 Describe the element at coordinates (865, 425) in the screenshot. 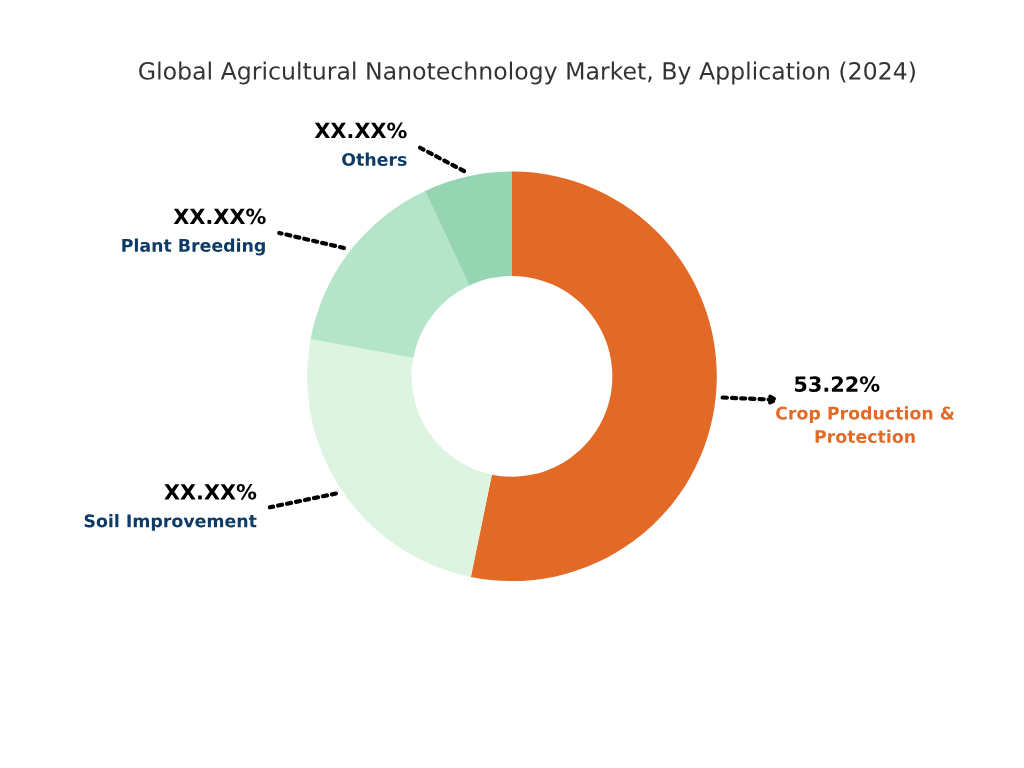

I see `slice-label: Crop Production & Protection` at that location.